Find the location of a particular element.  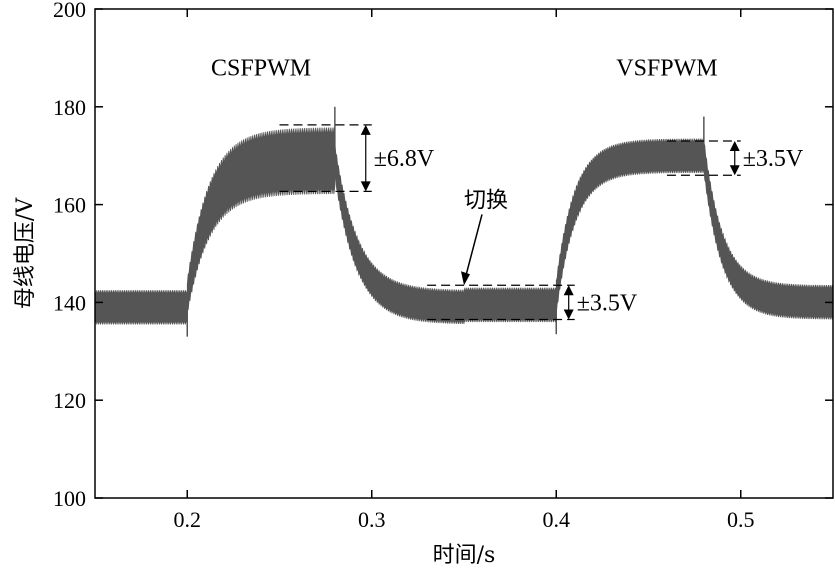

x-tick-label: 0.2 is located at coordinates (188, 519).